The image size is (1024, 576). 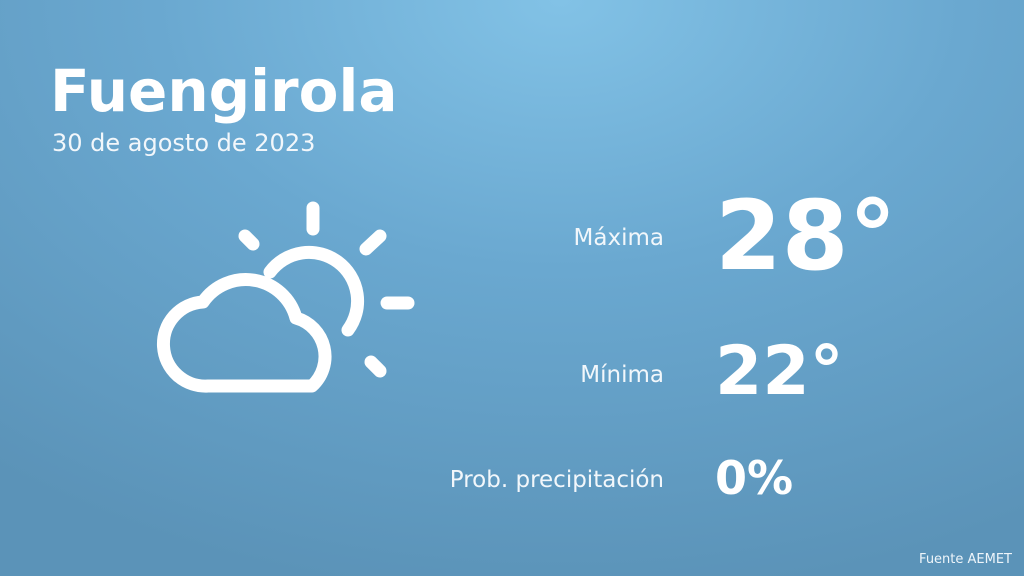 I want to click on min-temperature: 22°, so click(x=779, y=371).